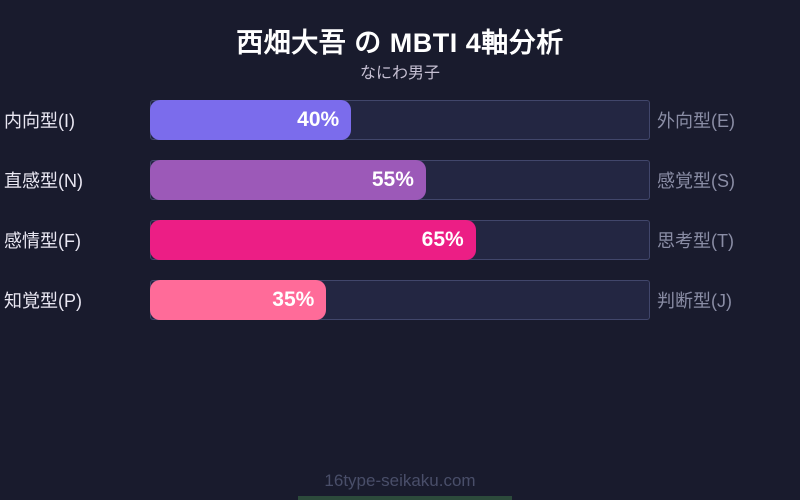 Image resolution: width=800 pixels, height=500 pixels. I want to click on axis-left-label: 知覚型(P), so click(43, 301).